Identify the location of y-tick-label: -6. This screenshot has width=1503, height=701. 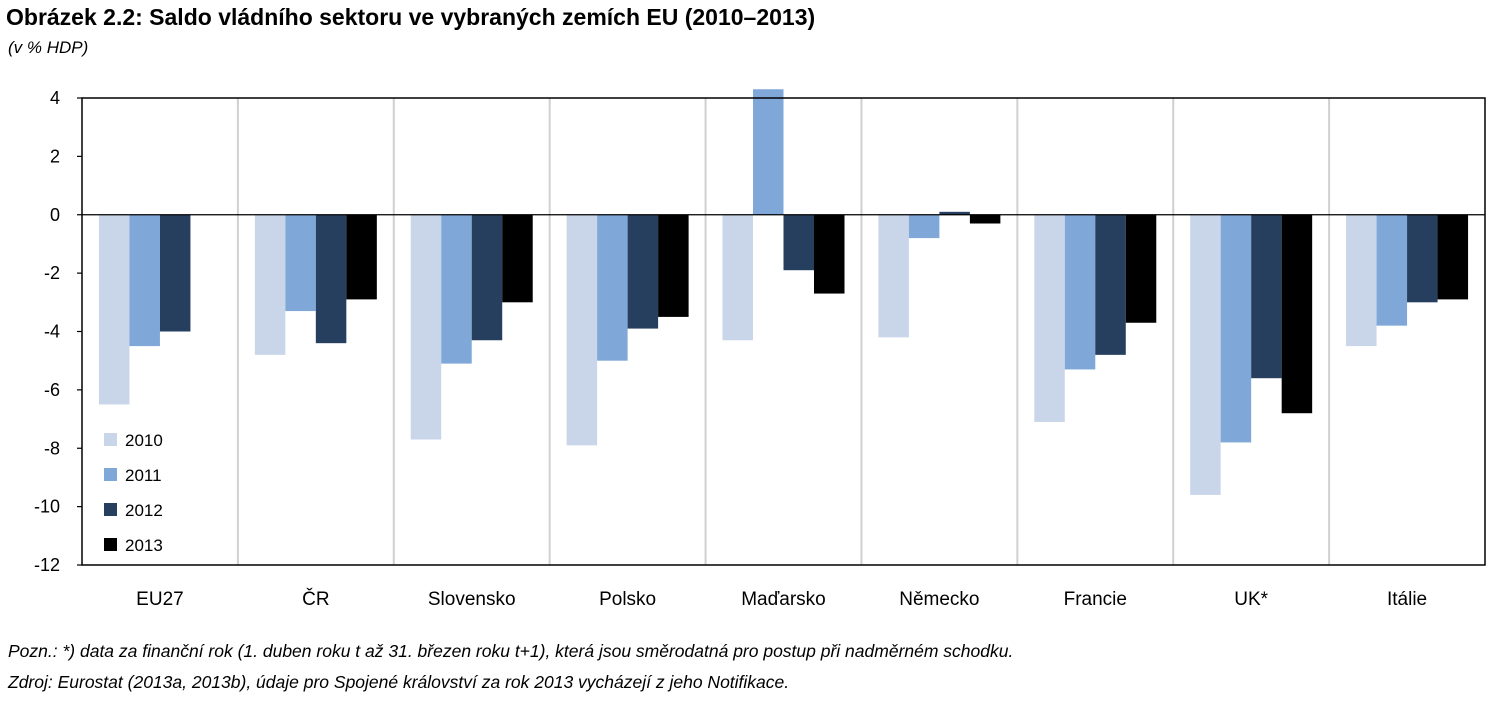
(52, 390).